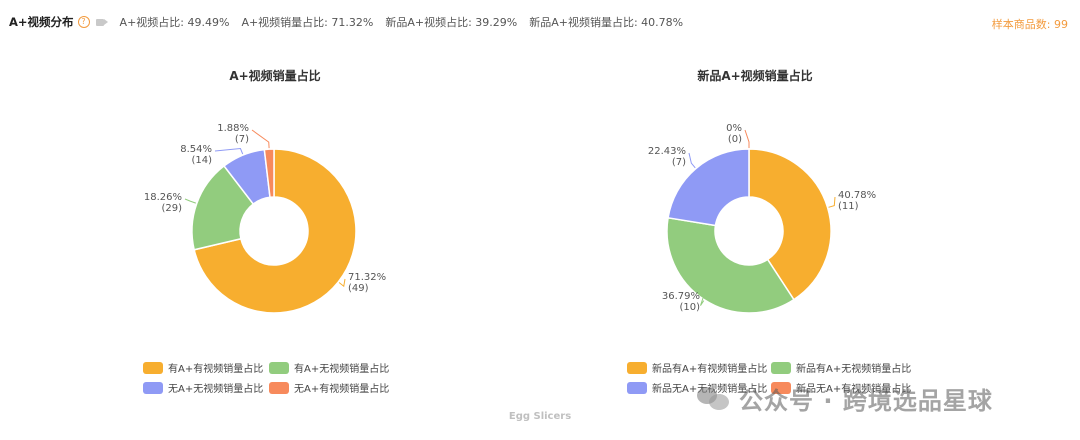 This screenshot has width=1080, height=440. What do you see at coordinates (41, 22) in the screenshot?
I see `section-title: A+视频分布` at bounding box center [41, 22].